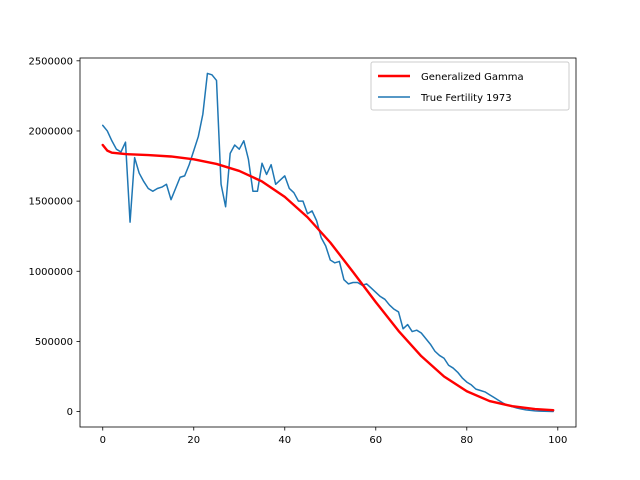 The height and width of the screenshot is (480, 640). What do you see at coordinates (50, 202) in the screenshot?
I see `y-tick-label: 1500000` at bounding box center [50, 202].